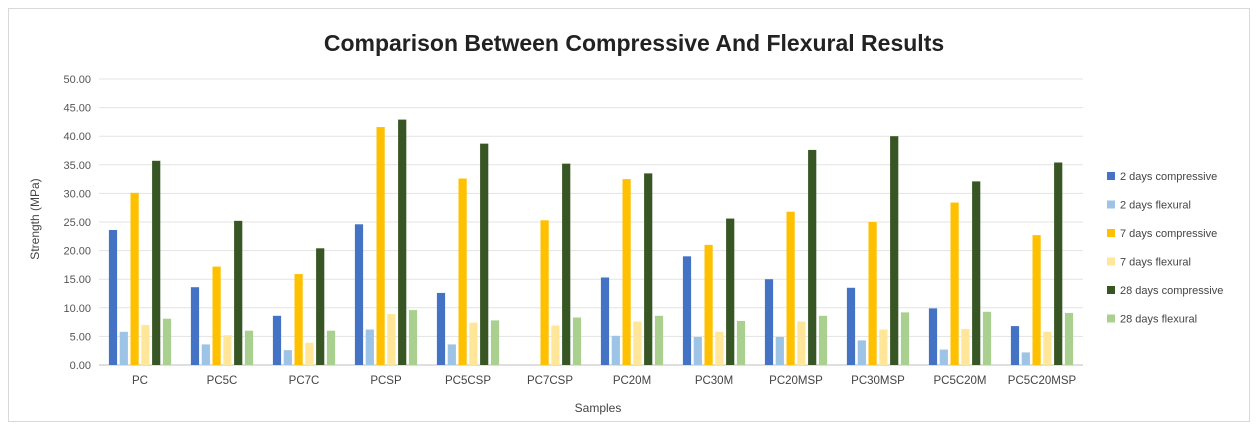 The height and width of the screenshot is (430, 1259). Describe the element at coordinates (1155, 206) in the screenshot. I see `legend-label: 2 days flexural` at that location.